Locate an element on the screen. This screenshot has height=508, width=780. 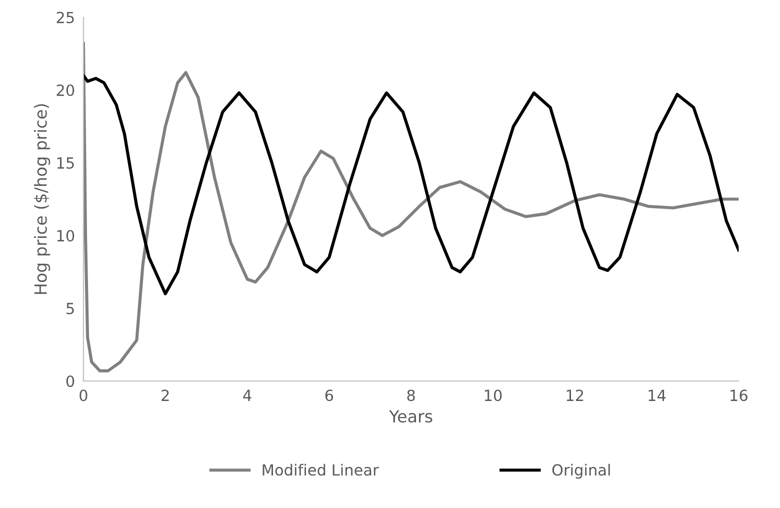
x-tick-label: 6 is located at coordinates (329, 396).